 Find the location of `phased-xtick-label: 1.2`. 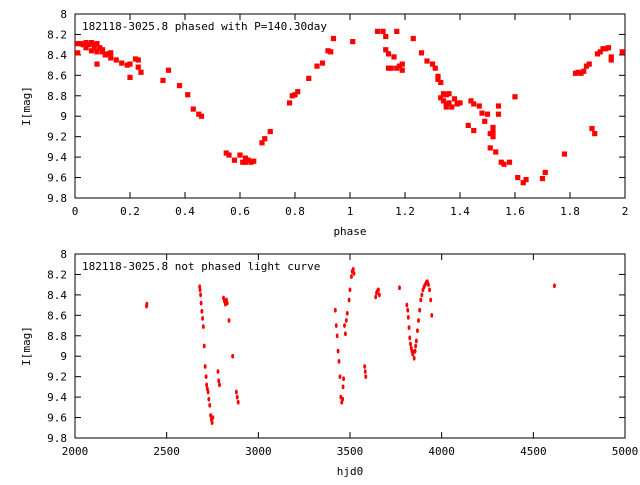

phased-xtick-label: 1.2 is located at coordinates (405, 211).